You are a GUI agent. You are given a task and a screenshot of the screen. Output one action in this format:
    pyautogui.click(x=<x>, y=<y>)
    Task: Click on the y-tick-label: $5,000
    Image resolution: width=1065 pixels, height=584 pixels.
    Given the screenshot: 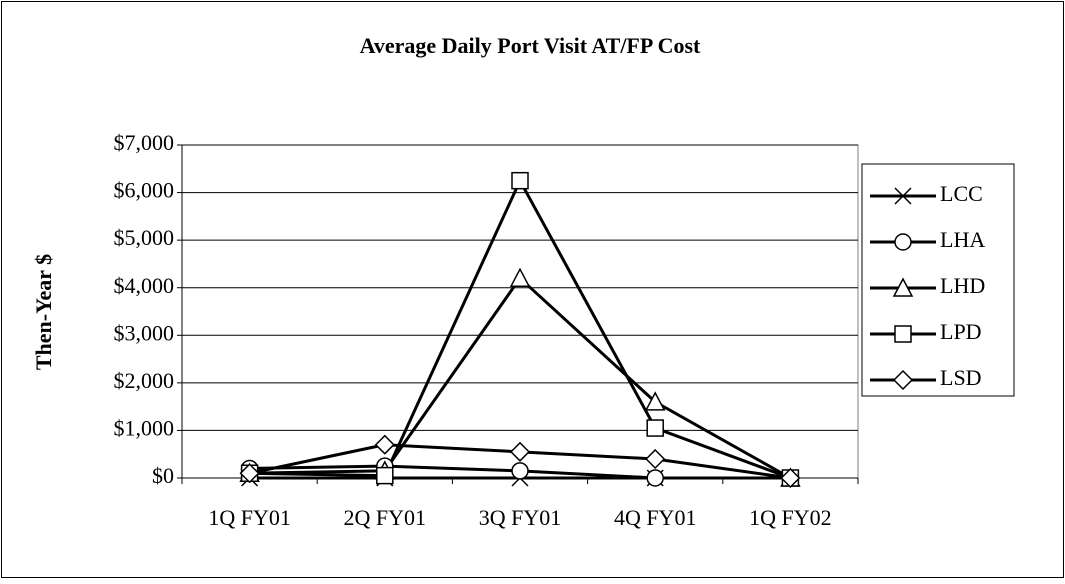 What is the action you would take?
    pyautogui.click(x=144, y=237)
    